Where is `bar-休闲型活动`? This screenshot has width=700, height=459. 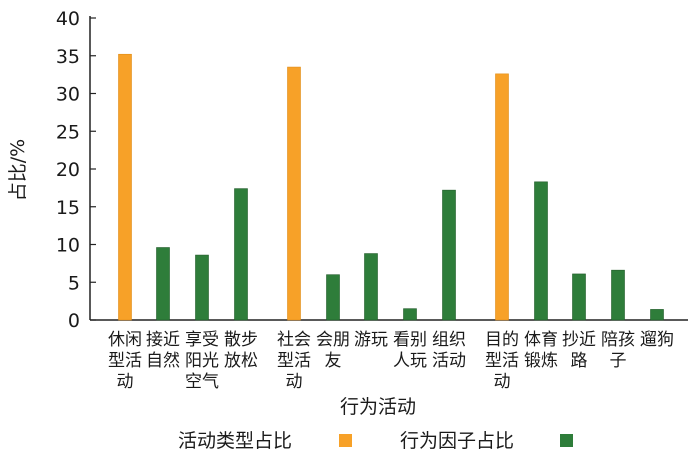 bar-休闲型活动 is located at coordinates (125, 187).